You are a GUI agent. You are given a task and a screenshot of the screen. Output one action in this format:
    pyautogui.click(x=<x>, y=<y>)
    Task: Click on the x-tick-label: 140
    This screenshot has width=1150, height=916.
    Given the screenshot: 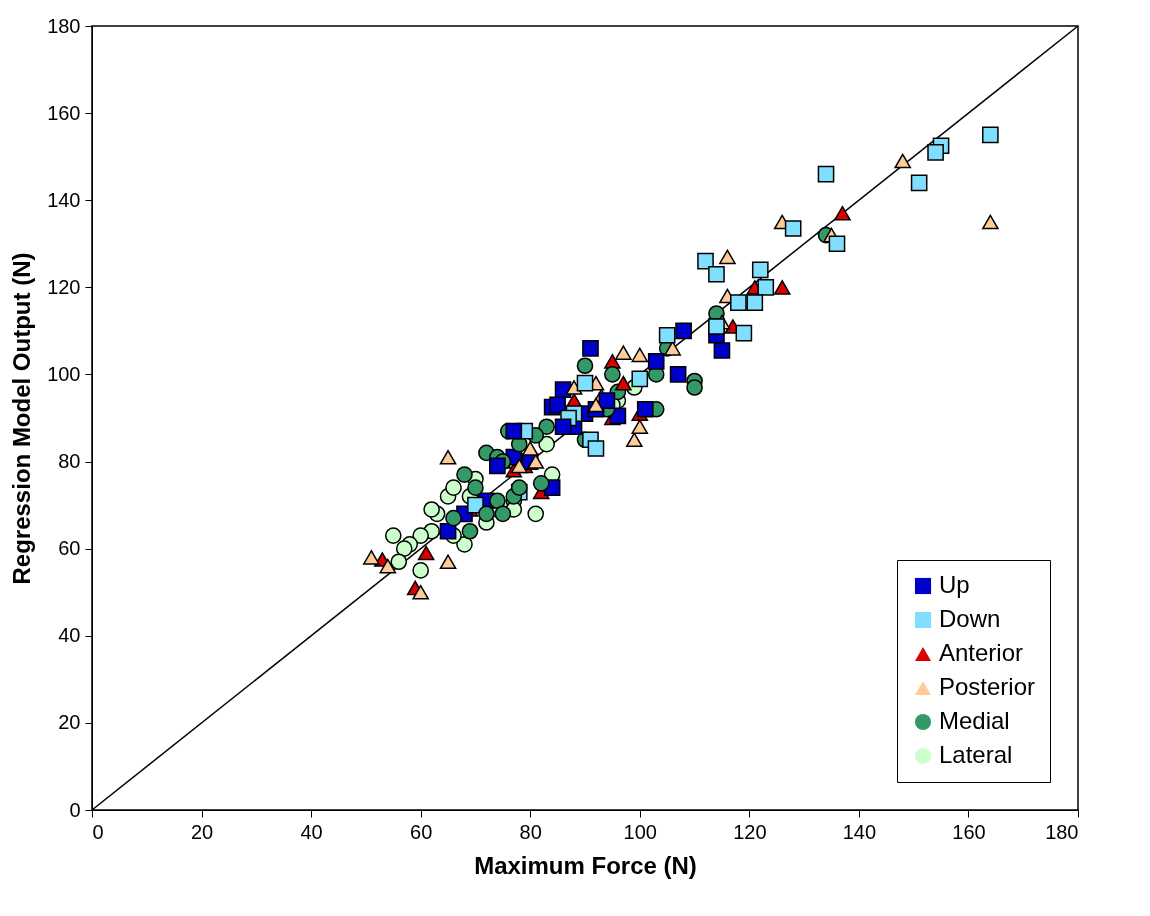 What is the action you would take?
    pyautogui.click(x=859, y=831)
    